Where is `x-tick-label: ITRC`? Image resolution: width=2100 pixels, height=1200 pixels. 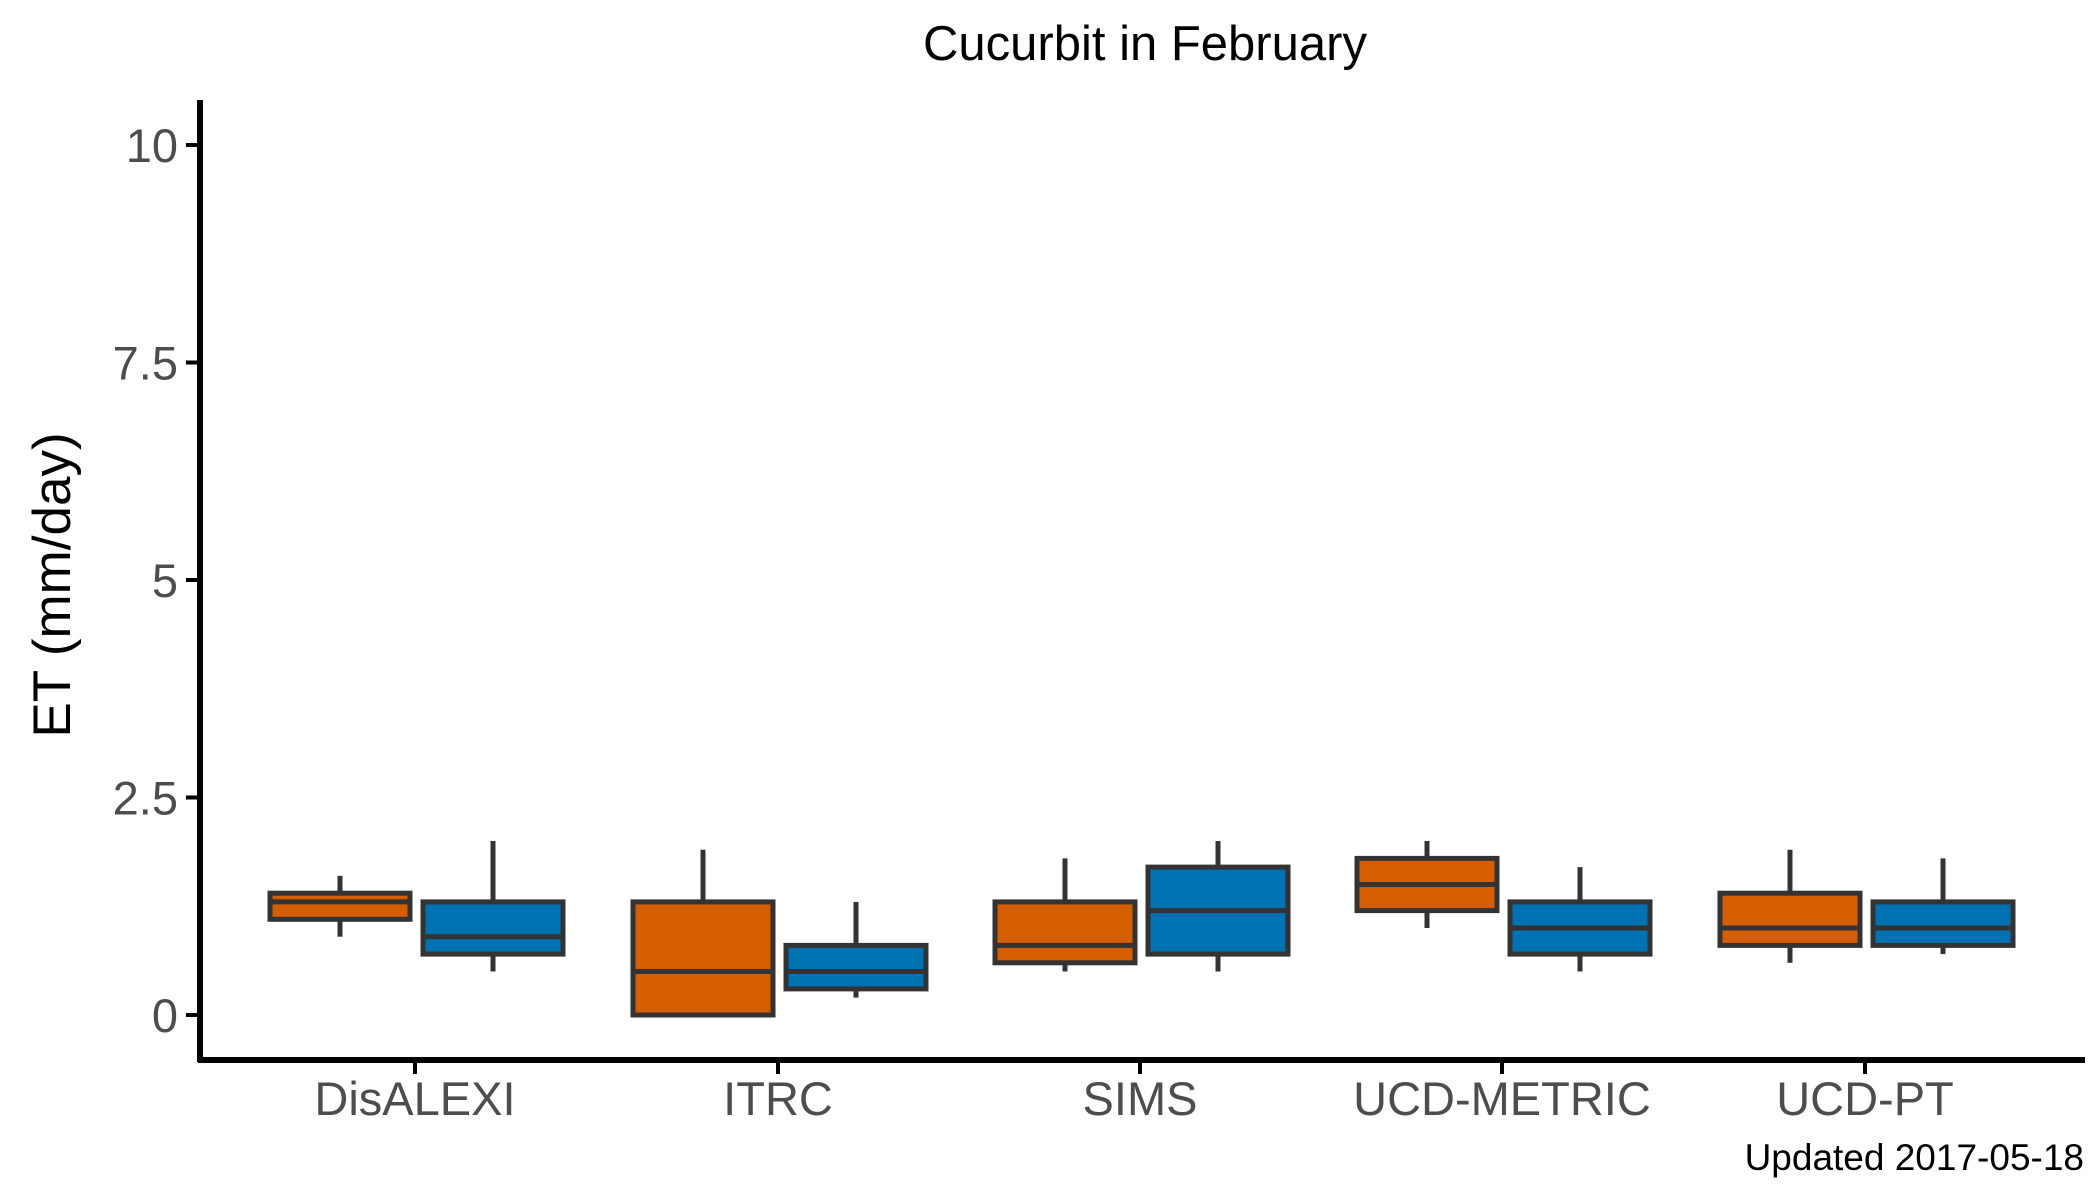
x-tick-label: ITRC is located at coordinates (778, 1098).